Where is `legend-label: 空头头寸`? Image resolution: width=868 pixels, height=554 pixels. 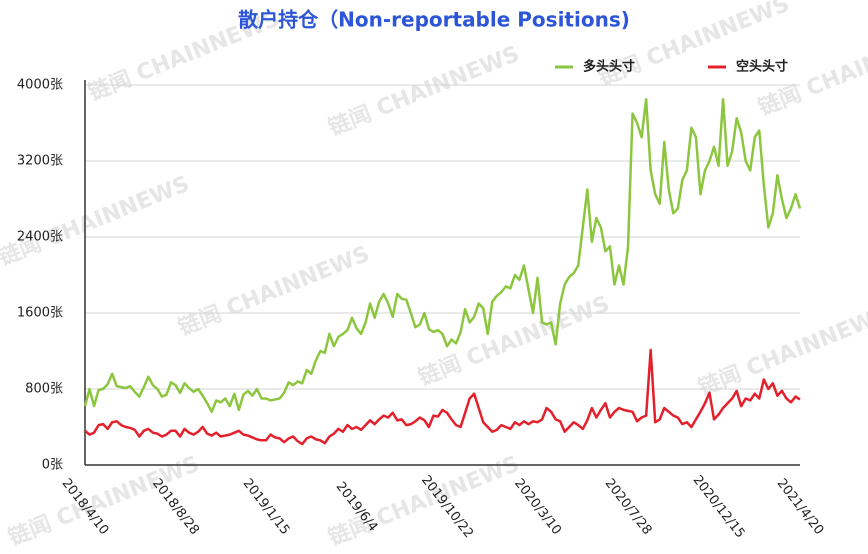
legend-label: 空头头寸 is located at coordinates (762, 67).